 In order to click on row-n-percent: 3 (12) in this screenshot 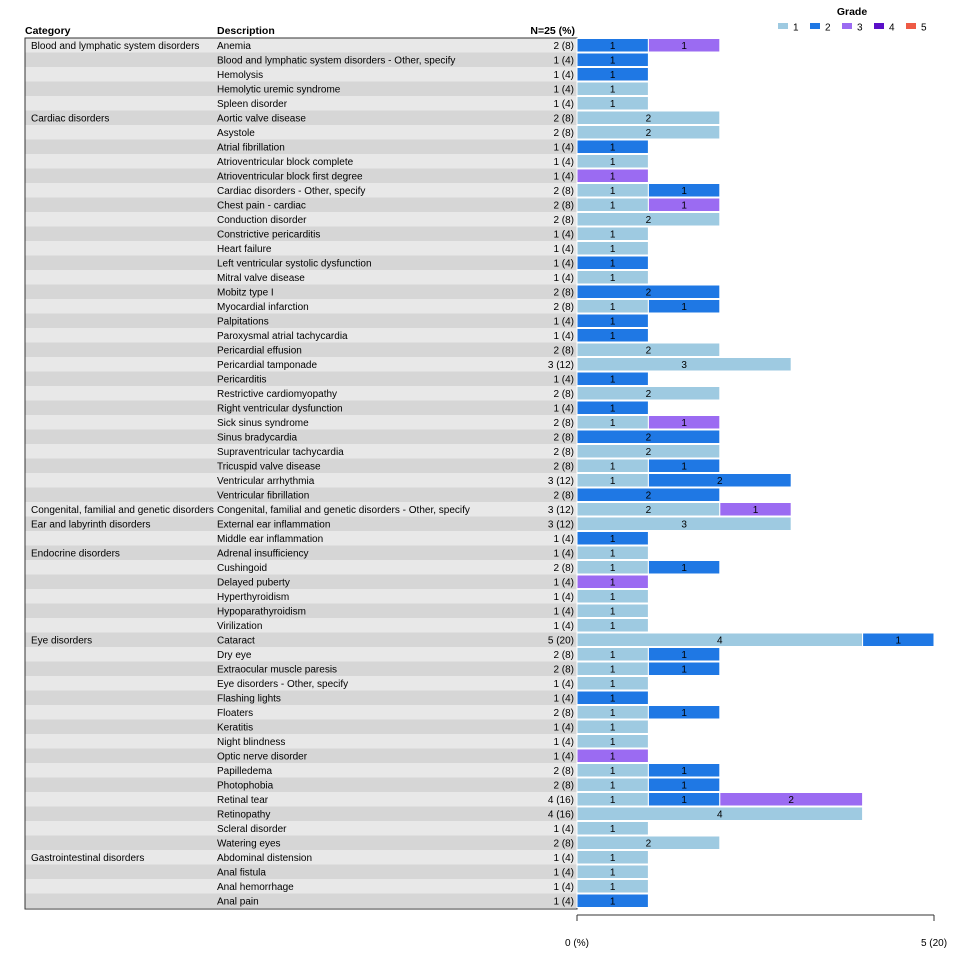, I will do `click(561, 510)`.